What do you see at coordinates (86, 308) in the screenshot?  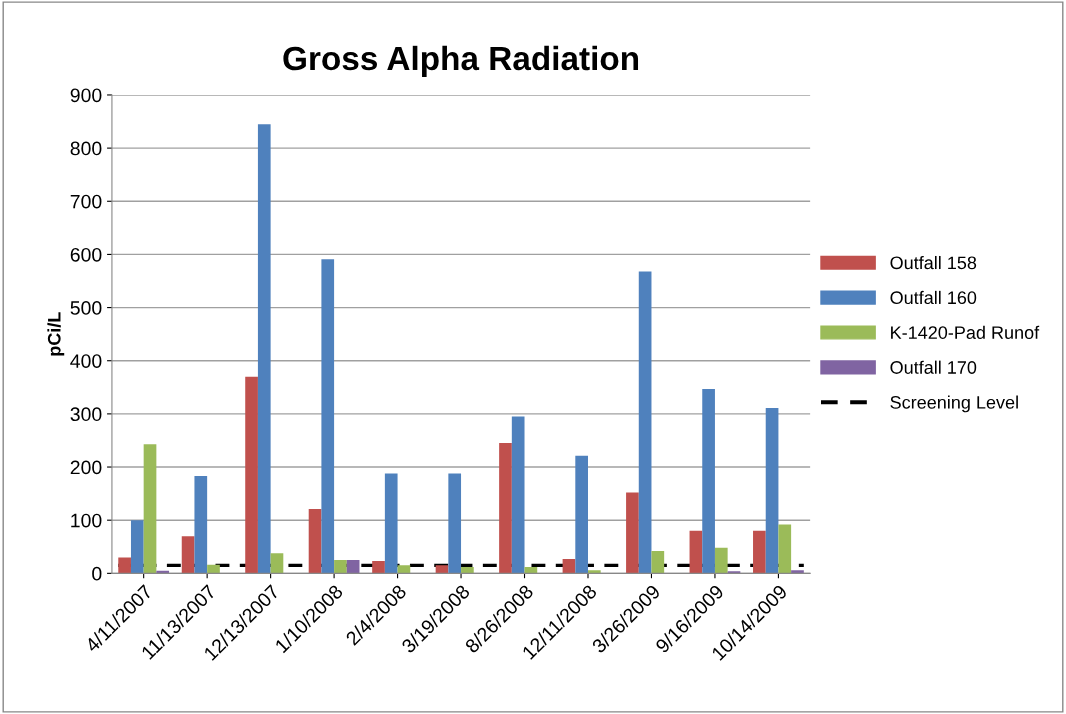 I see `y-tick-label: 500` at bounding box center [86, 308].